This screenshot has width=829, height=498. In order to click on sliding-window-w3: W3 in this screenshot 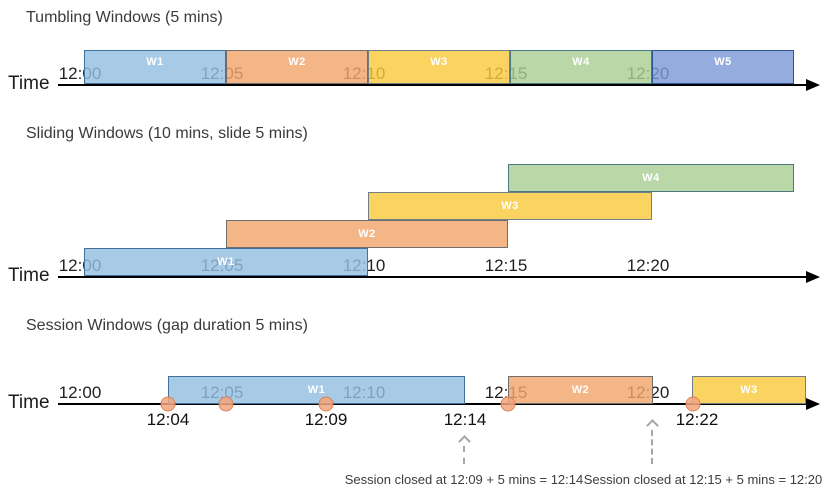, I will do `click(510, 206)`.